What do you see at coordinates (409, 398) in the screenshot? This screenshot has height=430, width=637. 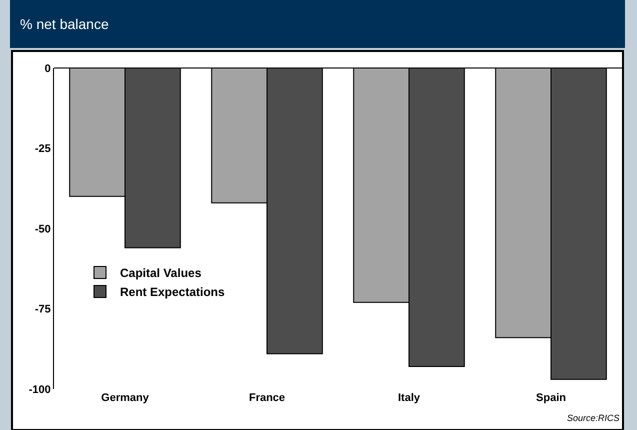 I see `x-tick-label: Italy` at bounding box center [409, 398].